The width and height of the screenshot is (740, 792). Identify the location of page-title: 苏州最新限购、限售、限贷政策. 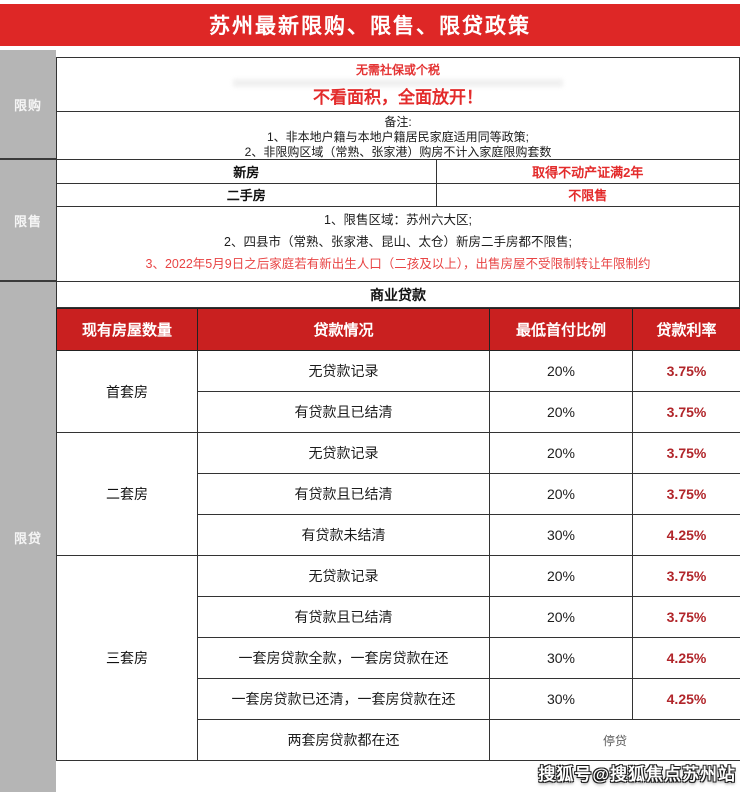
(370, 26).